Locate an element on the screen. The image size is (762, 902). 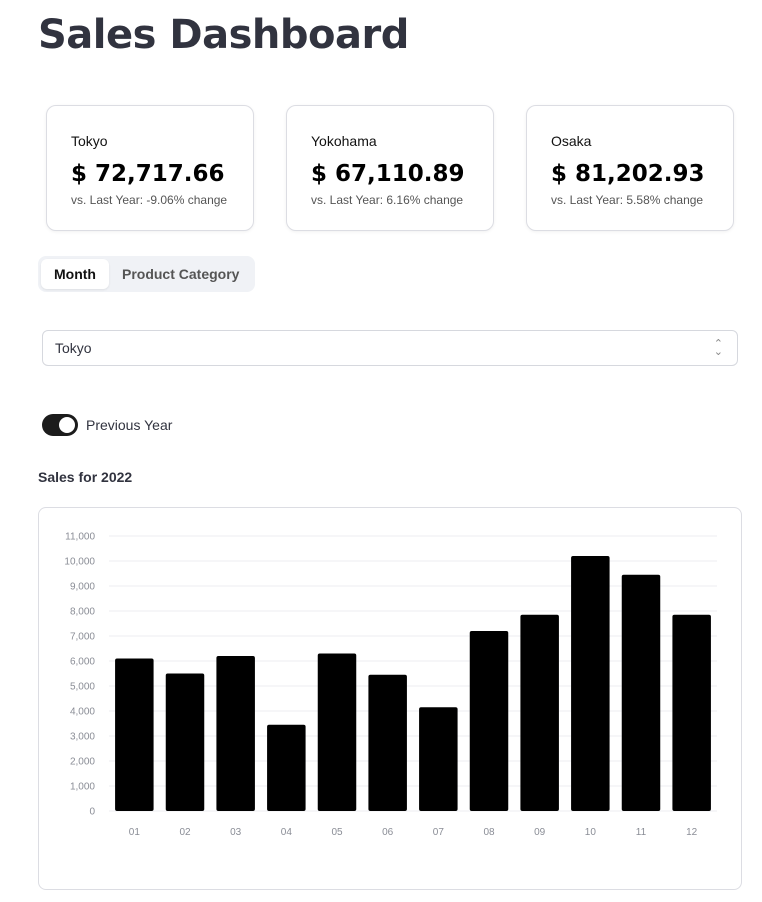
previous-year-toggle is located at coordinates (60, 425).